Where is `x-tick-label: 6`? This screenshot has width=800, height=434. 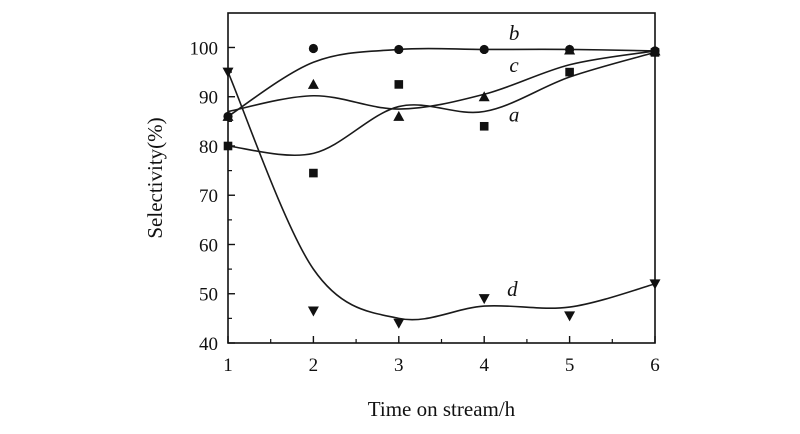 x-tick-label: 6 is located at coordinates (655, 365).